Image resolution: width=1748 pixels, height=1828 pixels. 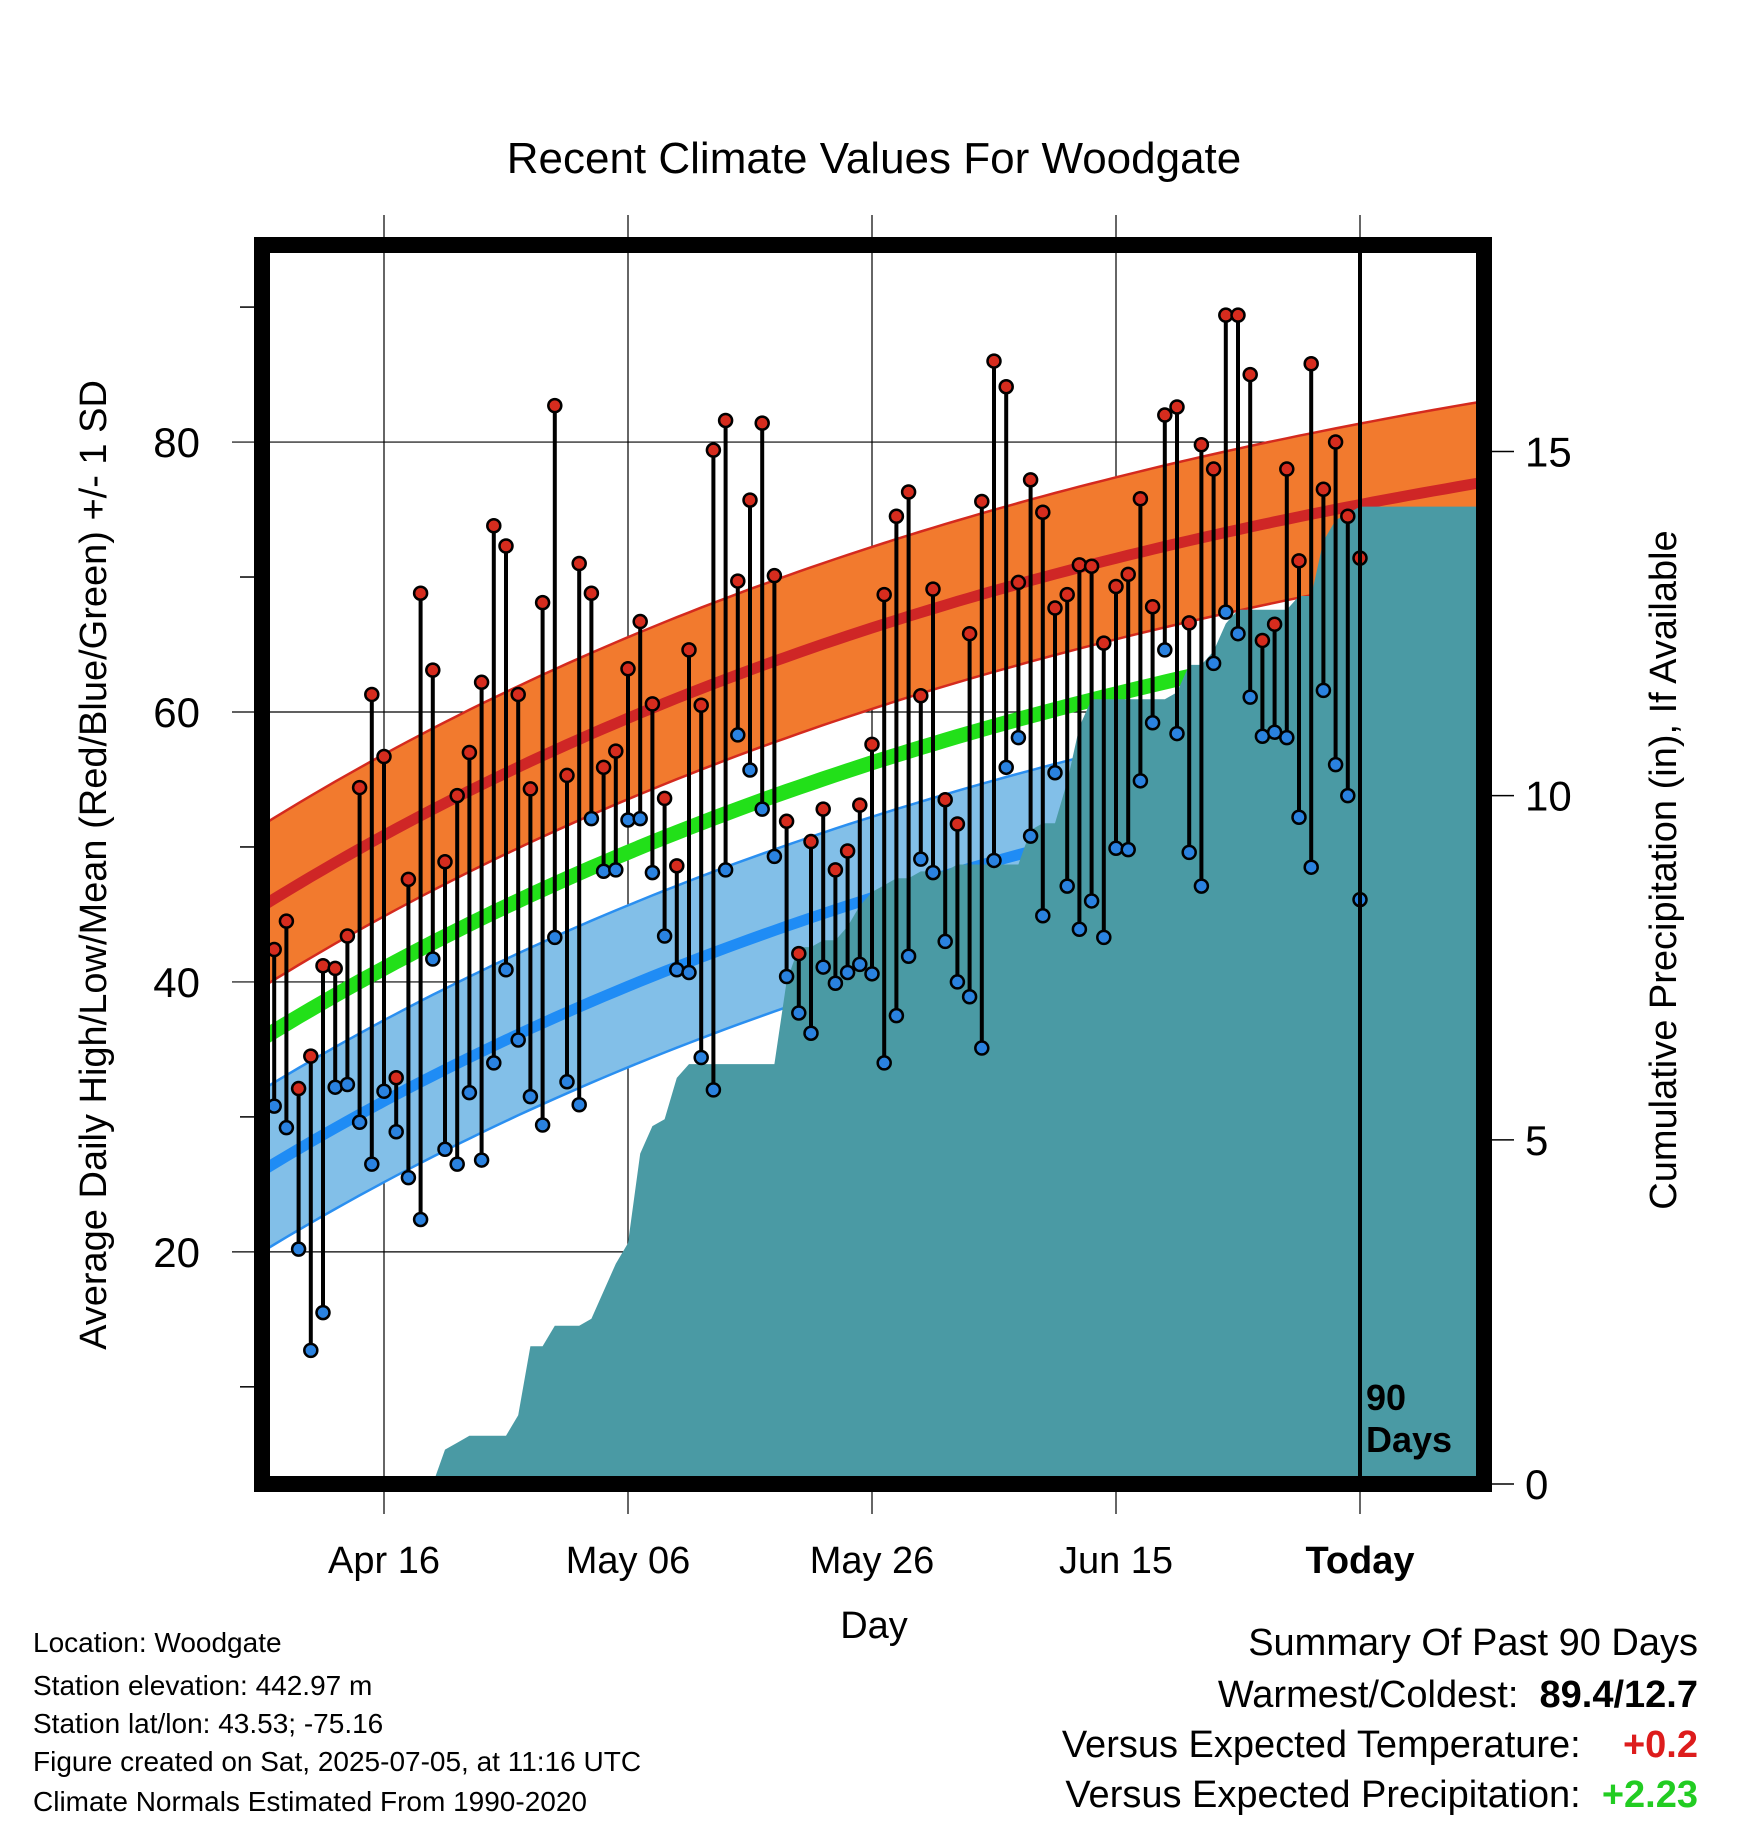 I want to click on precip-label: Versus Expected Precipitation:, so click(x=1323, y=1795).